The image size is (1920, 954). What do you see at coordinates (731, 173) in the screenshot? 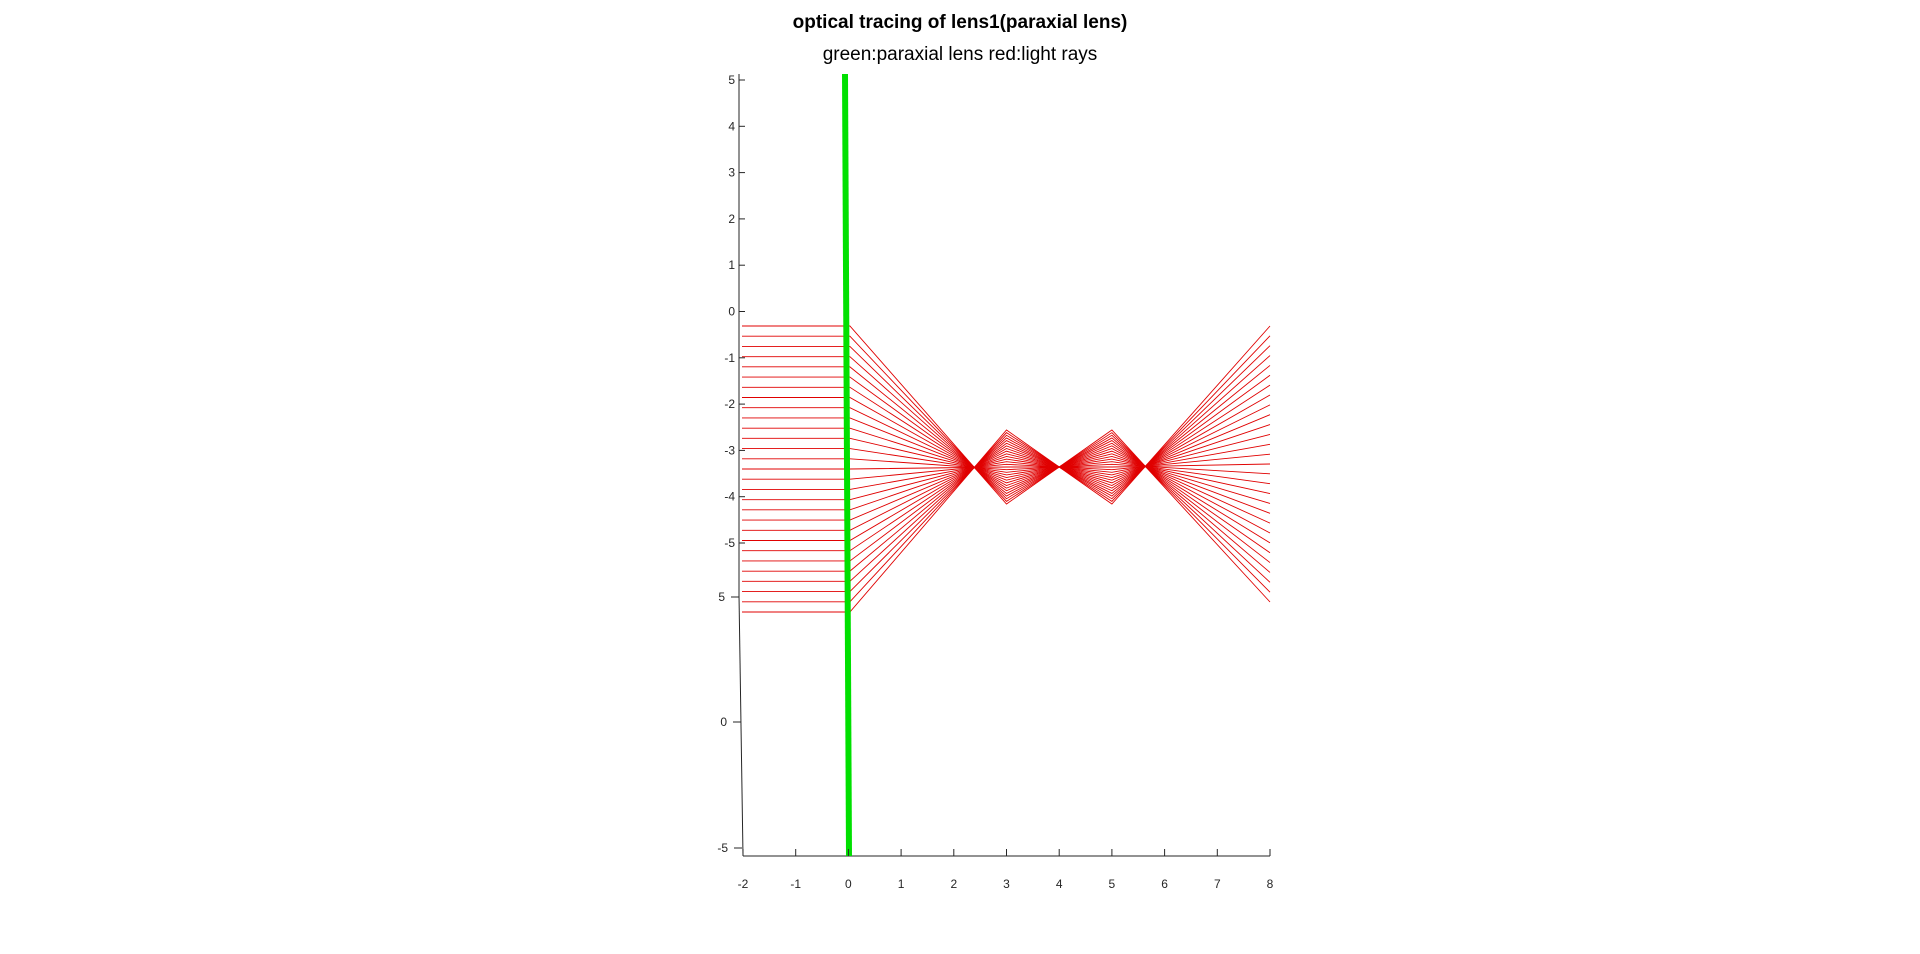
I see `z-tick-label: 3` at bounding box center [731, 173].